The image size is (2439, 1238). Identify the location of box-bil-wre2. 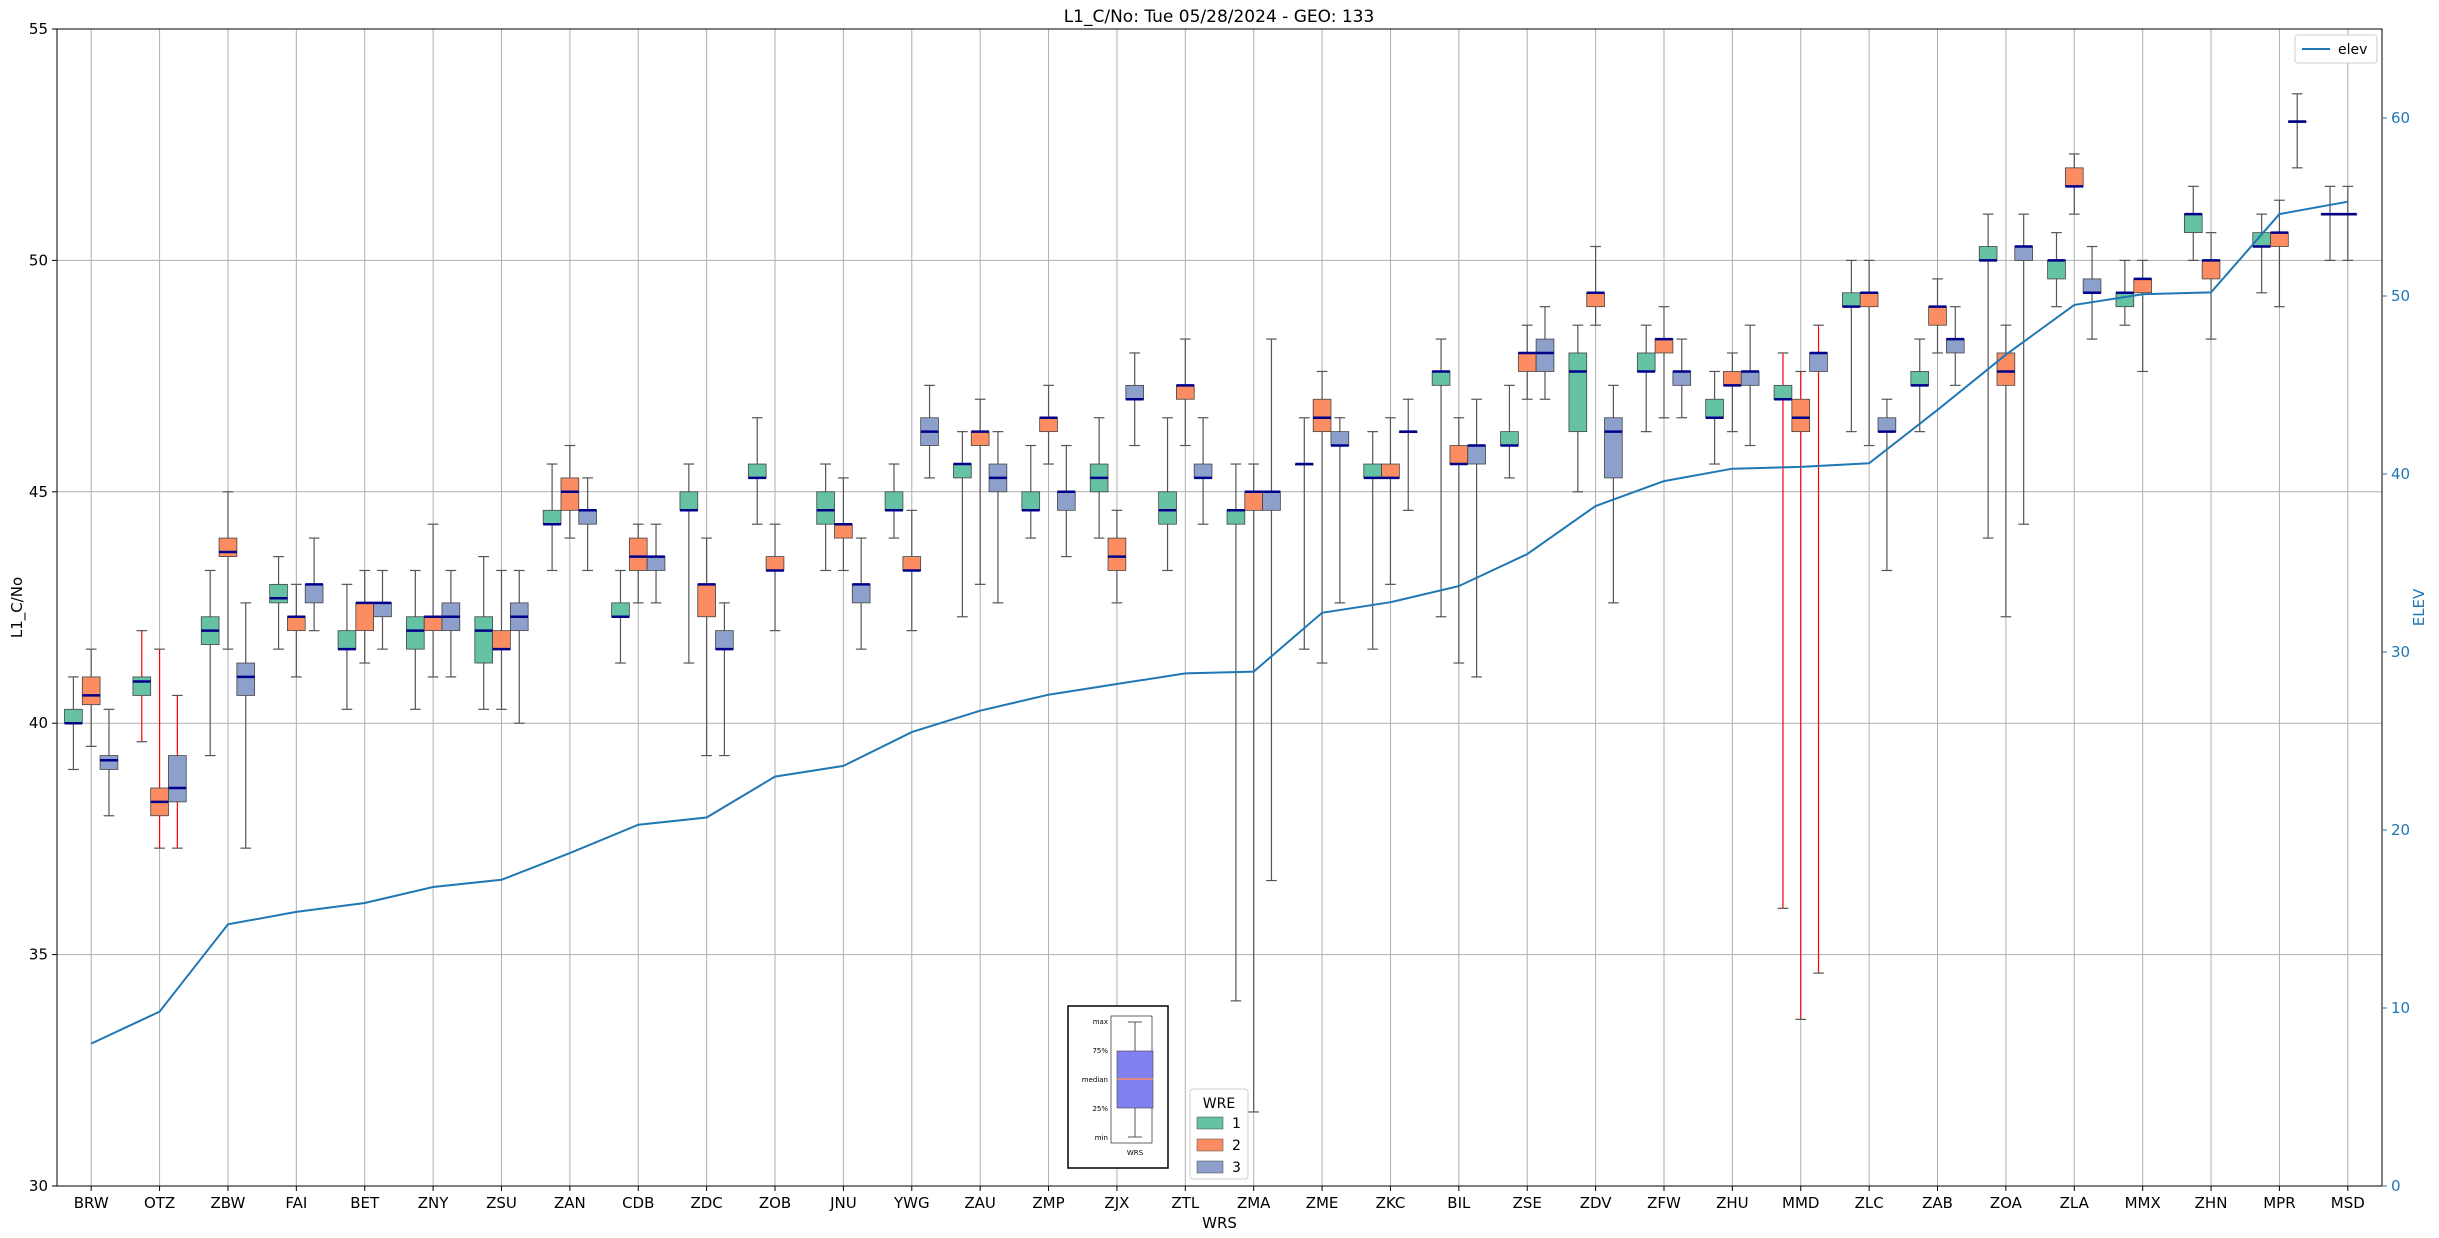
(1459, 455).